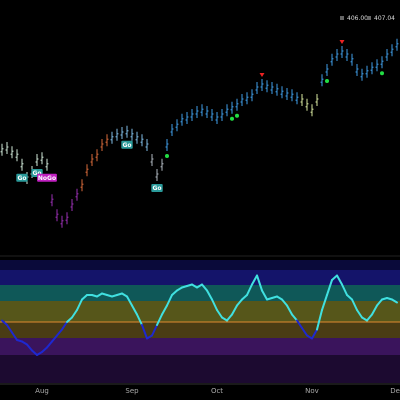 This screenshot has height=400, width=400. What do you see at coordinates (217, 391) in the screenshot?
I see `x-tick-label: Oct` at bounding box center [217, 391].